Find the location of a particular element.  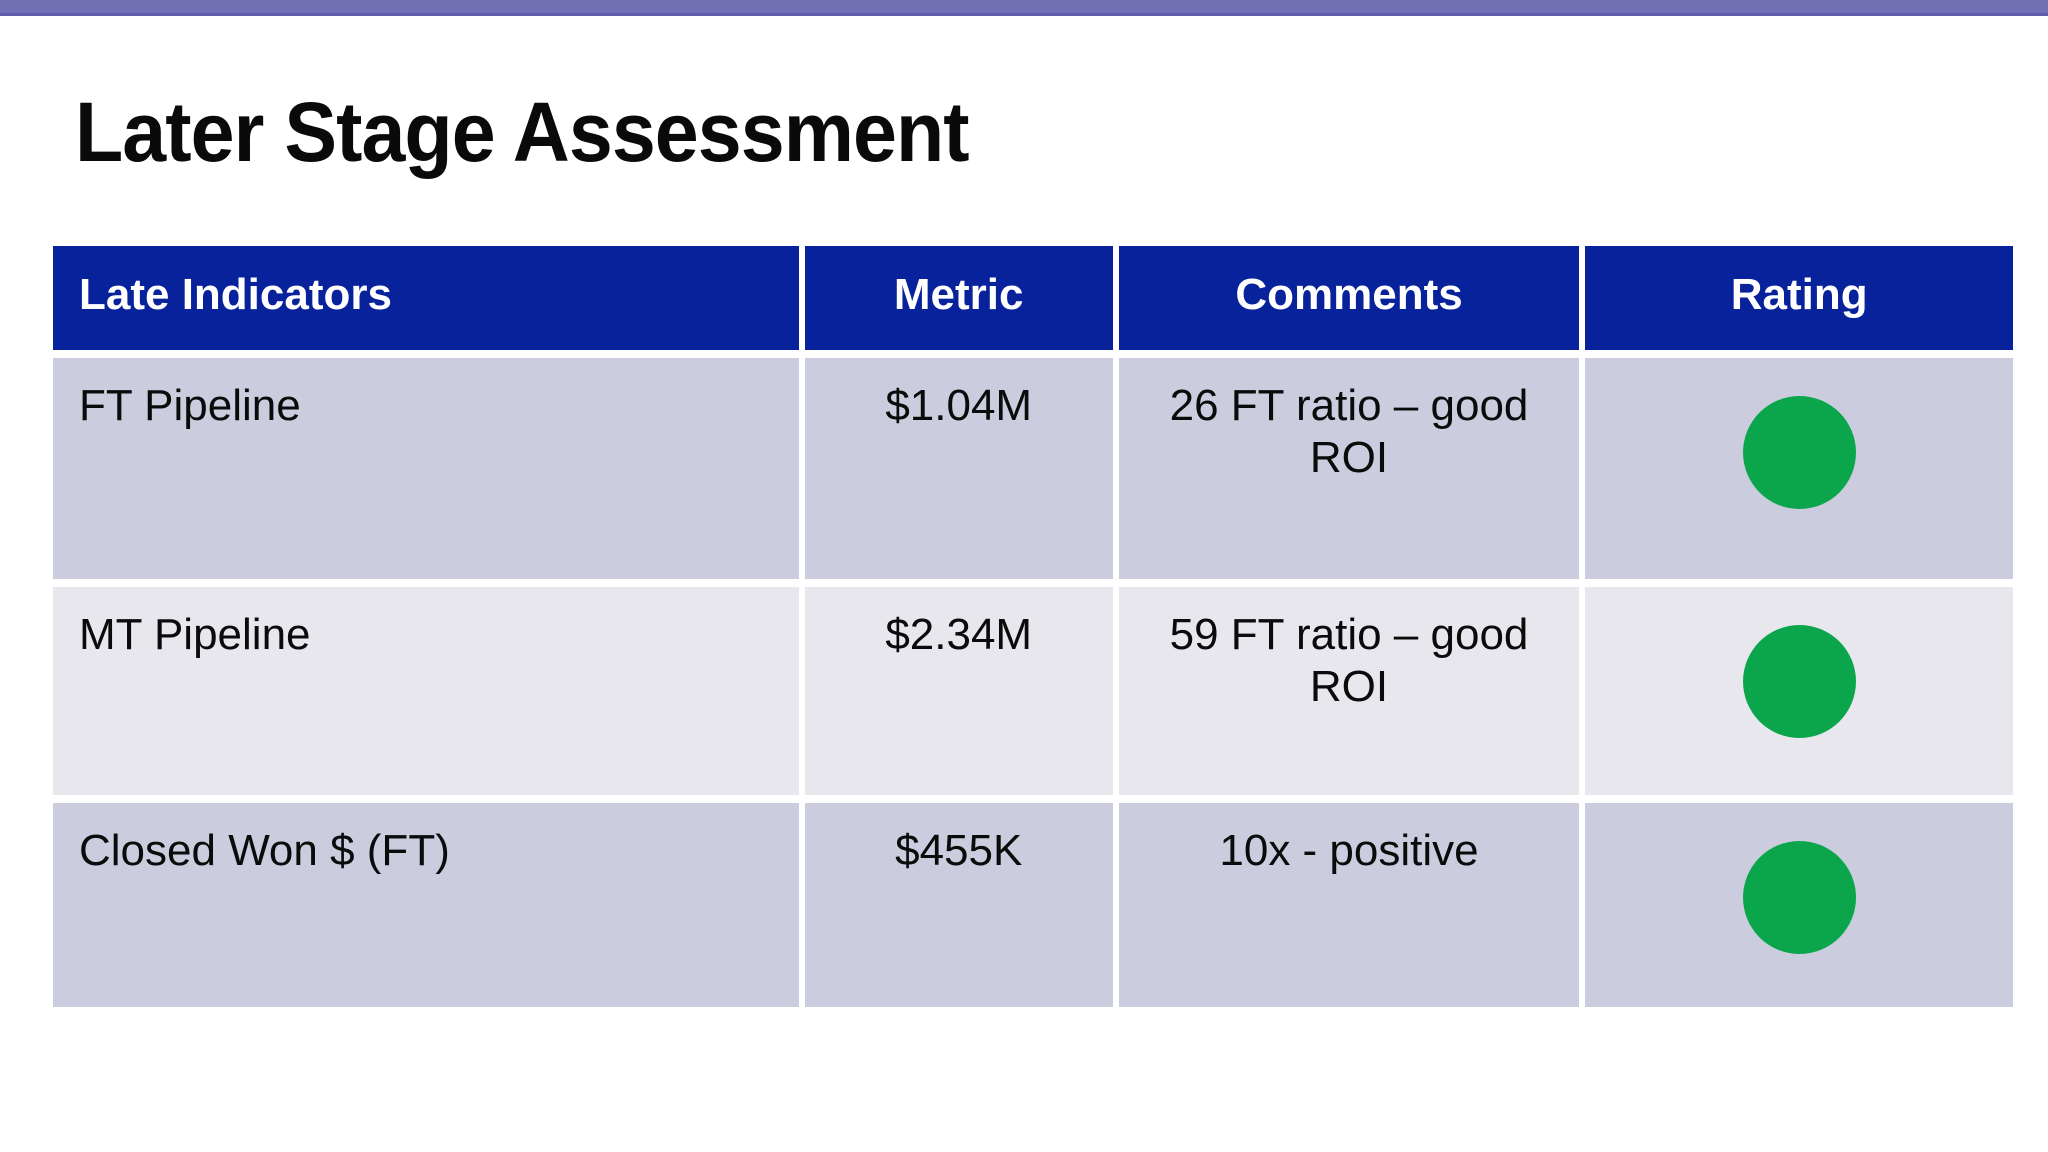

indicator-cell: MT Pipeline is located at coordinates (426, 691).